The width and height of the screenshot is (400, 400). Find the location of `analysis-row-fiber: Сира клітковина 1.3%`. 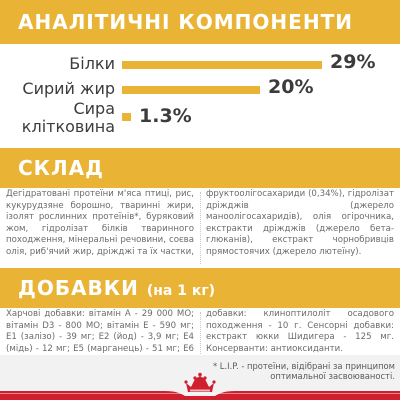

analysis-row-fiber: Сира клітковина 1.3% is located at coordinates (200, 122).